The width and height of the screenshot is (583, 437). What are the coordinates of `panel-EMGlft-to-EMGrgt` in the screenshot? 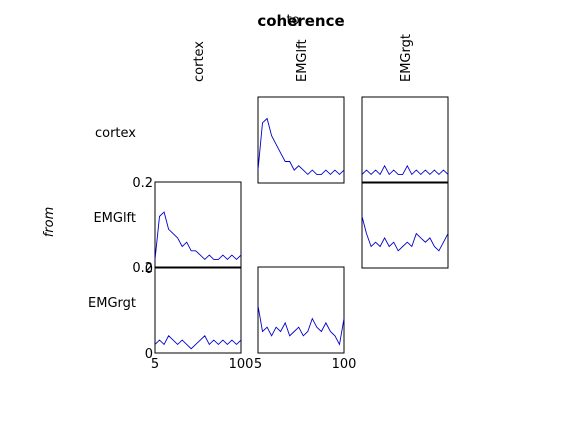 It's located at (405, 225).